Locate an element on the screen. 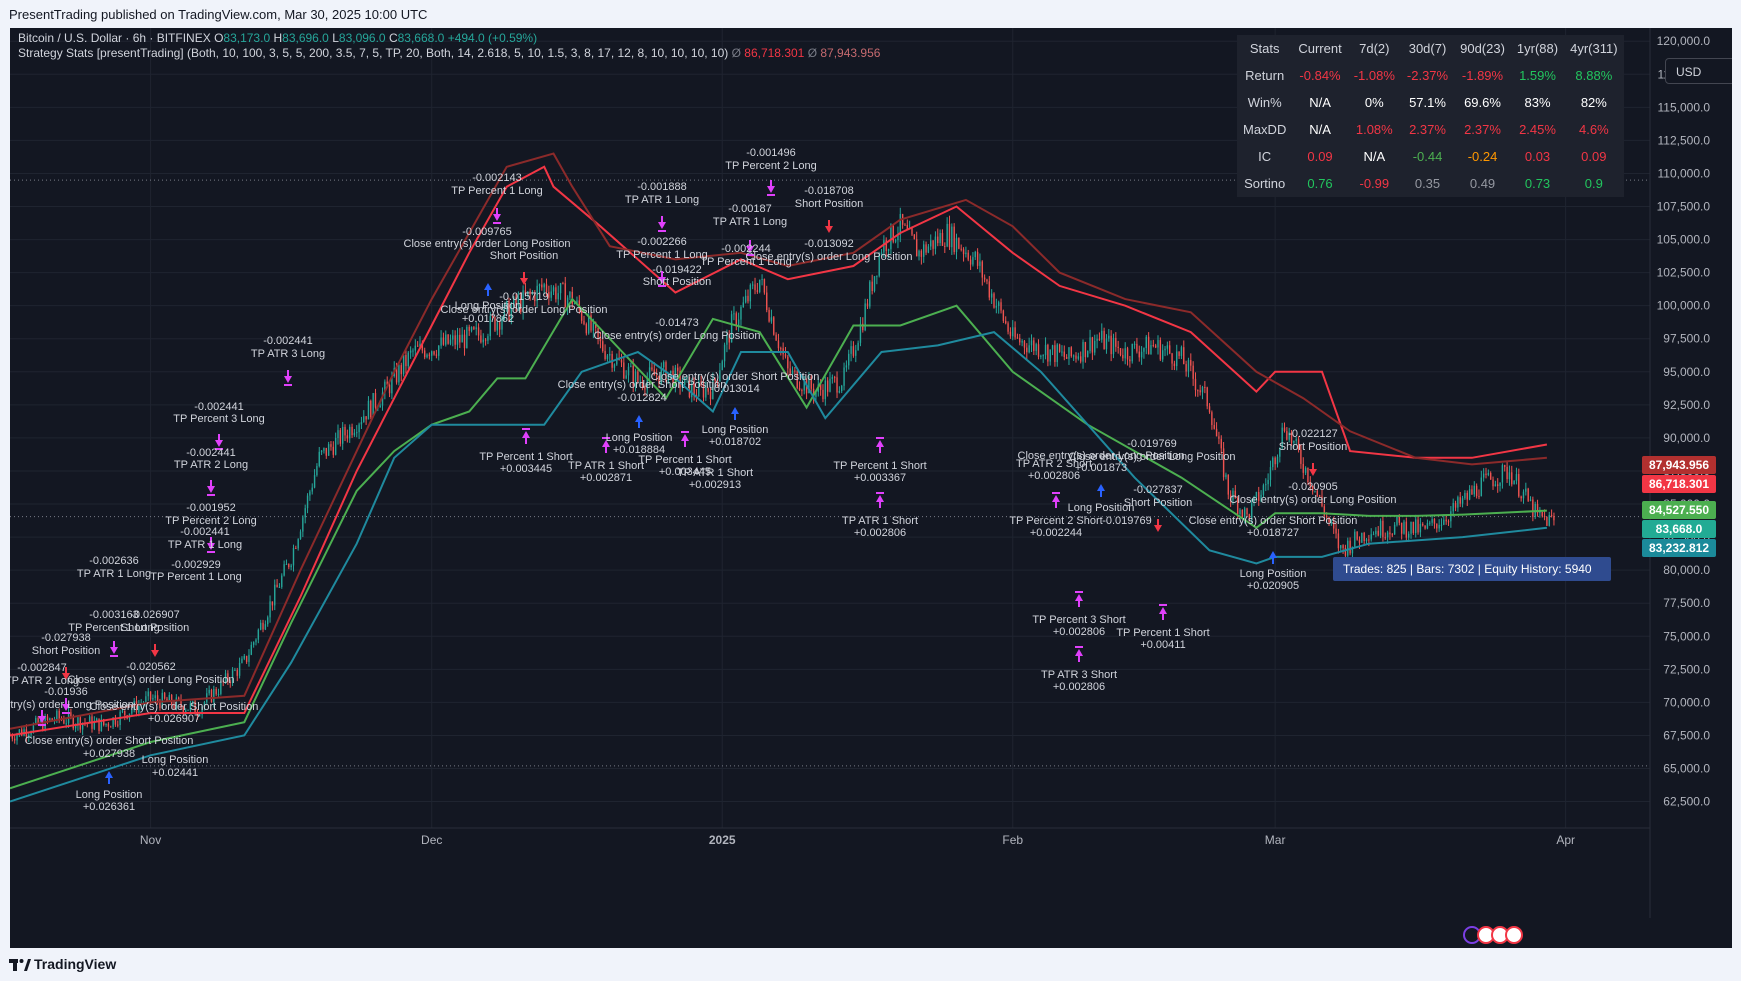 Image resolution: width=1741 pixels, height=981 pixels. trade-annotation: Close entry(s) order Long Position is located at coordinates (524, 310).